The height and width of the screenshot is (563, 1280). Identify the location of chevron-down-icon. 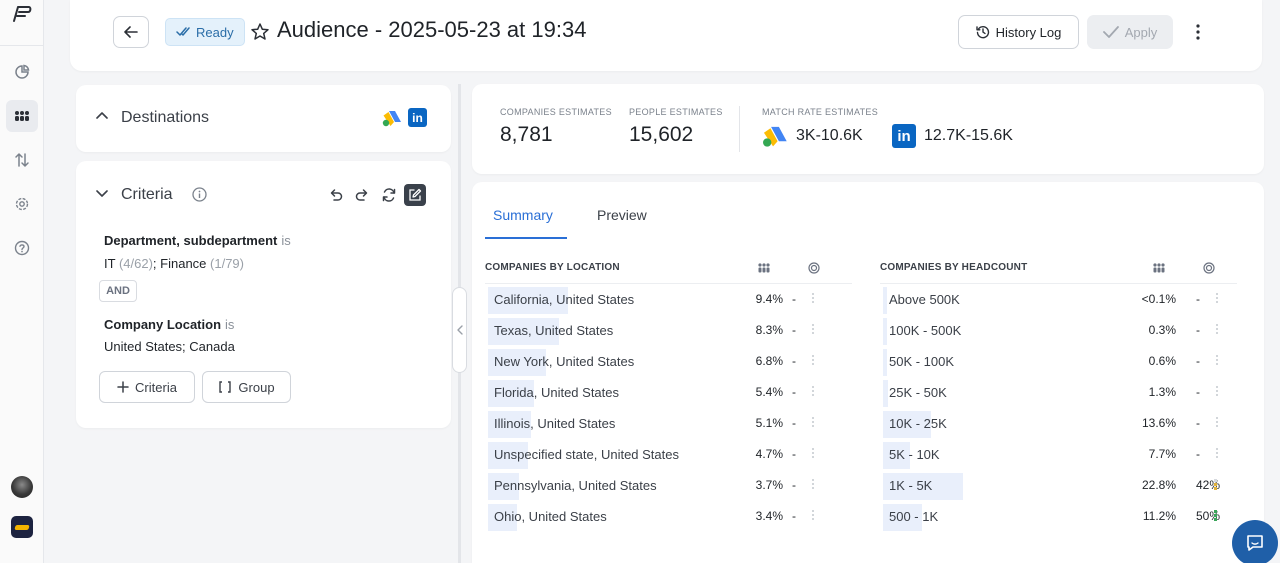
(102, 194).